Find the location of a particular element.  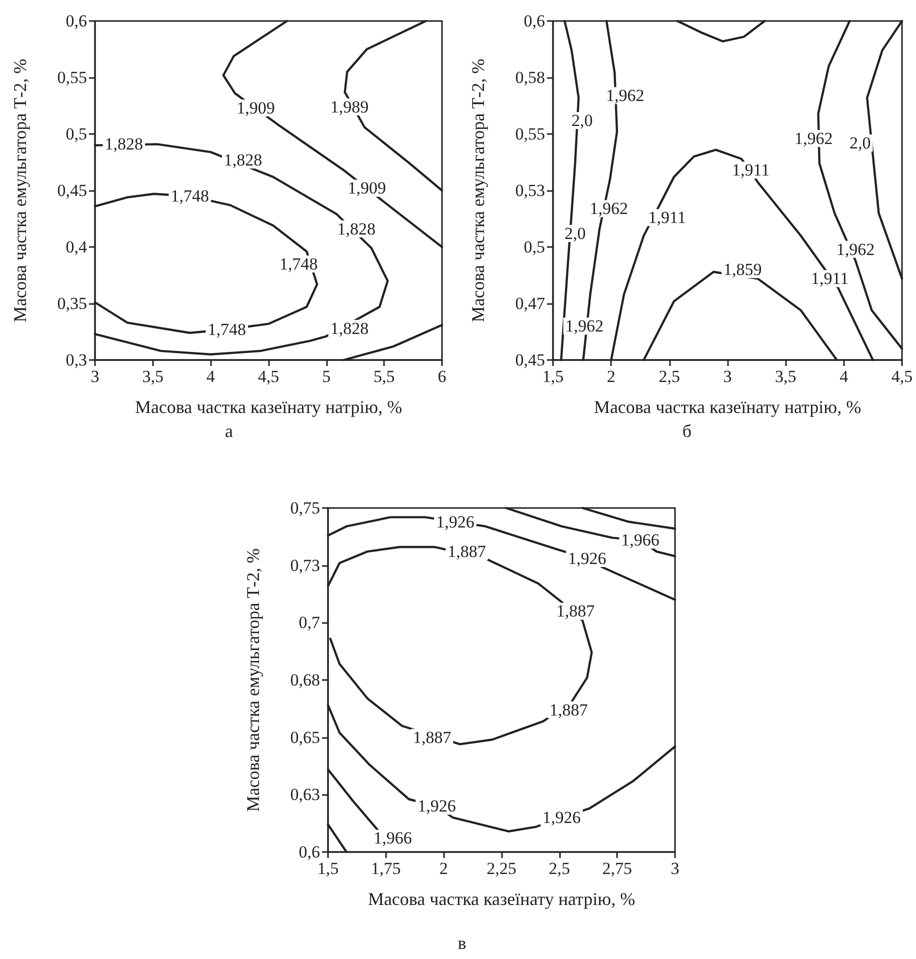

y-tick-label: 0,47 is located at coordinates (530, 303).